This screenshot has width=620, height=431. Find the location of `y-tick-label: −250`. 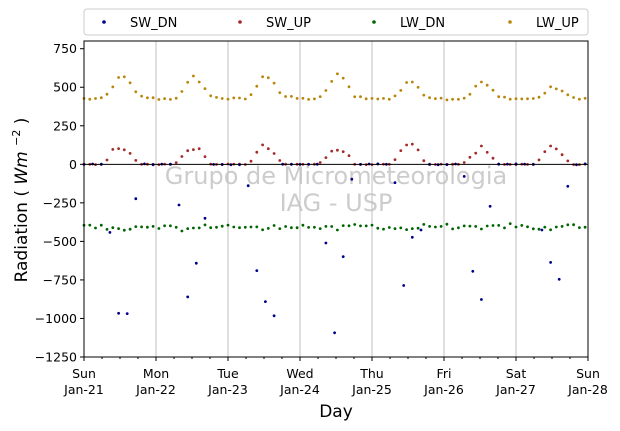

y-tick-label: −250 is located at coordinates (60, 202).